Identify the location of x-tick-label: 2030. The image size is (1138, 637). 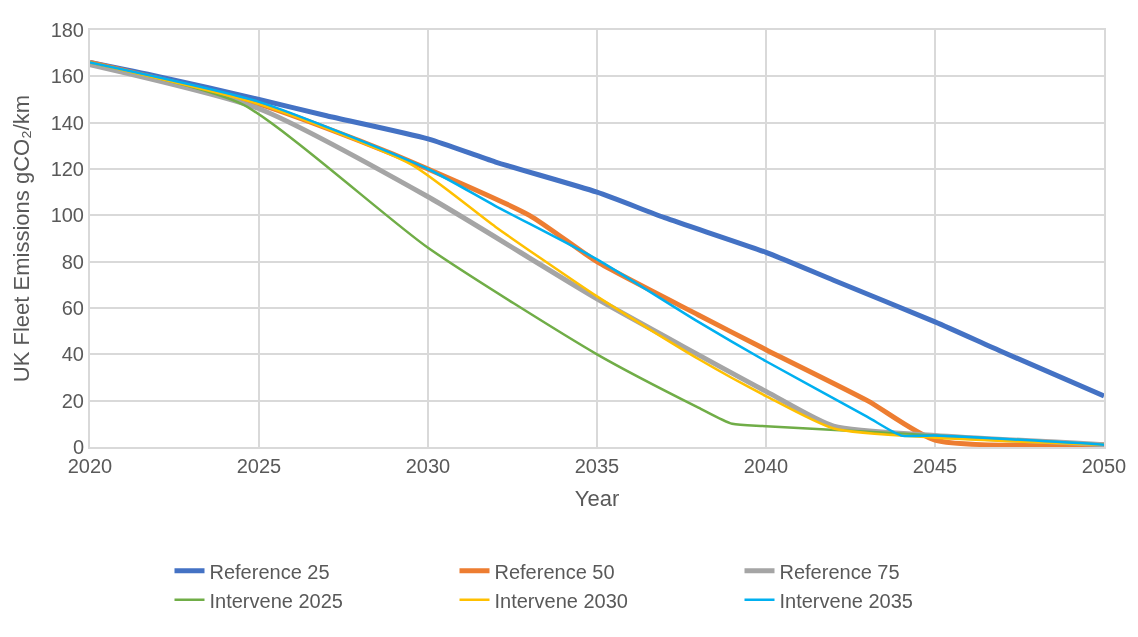
(428, 466).